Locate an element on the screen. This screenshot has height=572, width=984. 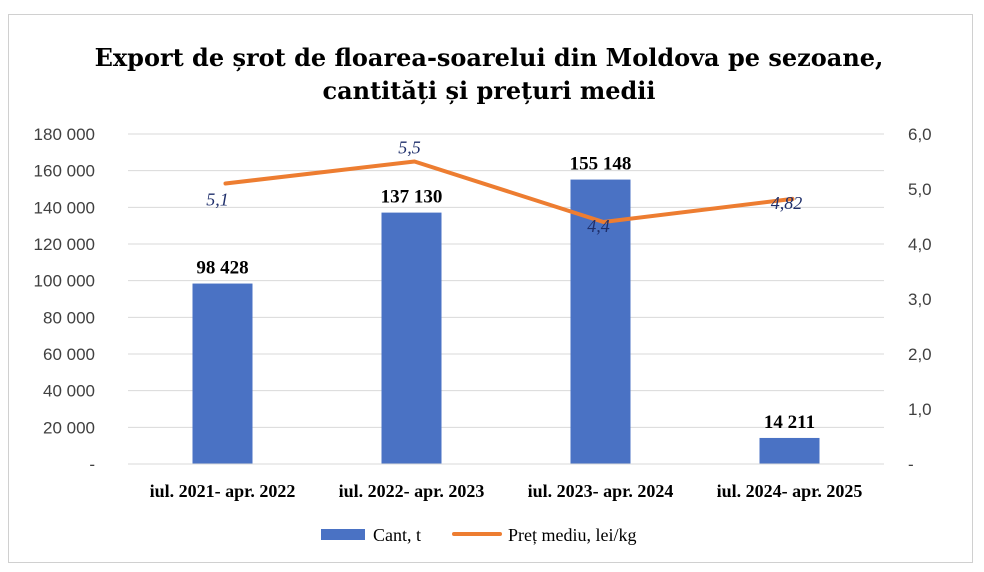
y-left-tick-label: 120 000 is located at coordinates (64, 244).